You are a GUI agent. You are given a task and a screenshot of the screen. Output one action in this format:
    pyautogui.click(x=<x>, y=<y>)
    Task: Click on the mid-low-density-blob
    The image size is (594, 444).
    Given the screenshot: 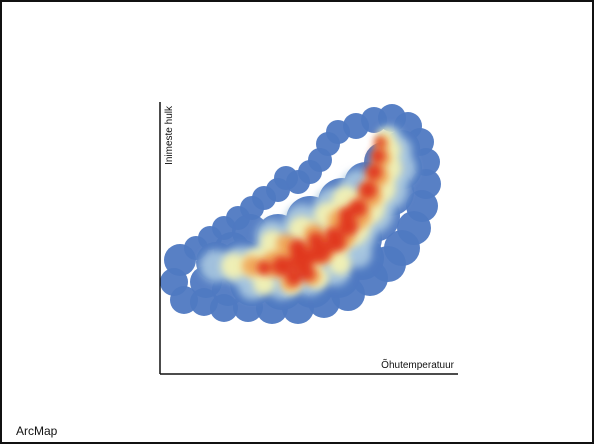 What is the action you would take?
    pyautogui.click(x=358, y=254)
    